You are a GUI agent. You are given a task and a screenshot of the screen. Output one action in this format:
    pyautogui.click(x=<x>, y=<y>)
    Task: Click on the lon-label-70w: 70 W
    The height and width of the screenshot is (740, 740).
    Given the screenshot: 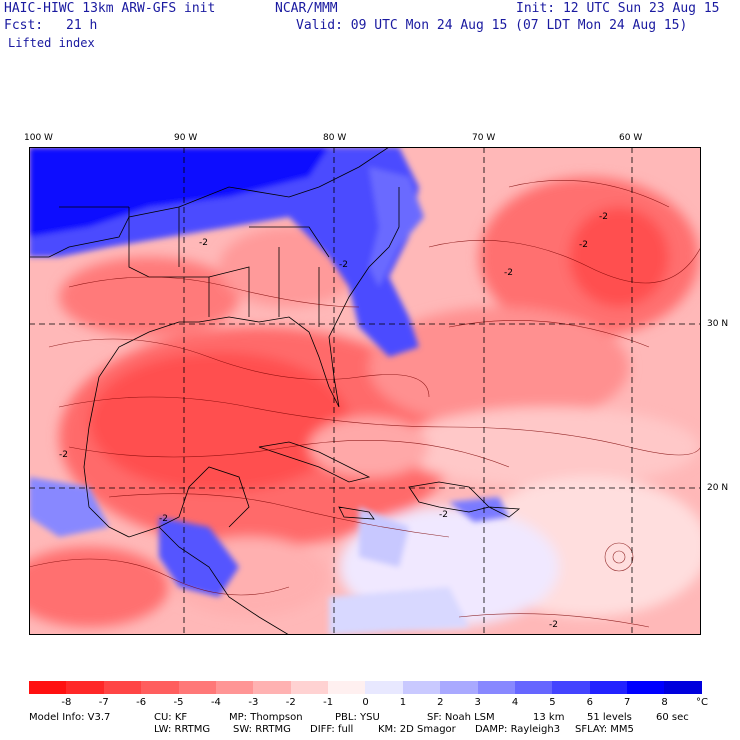 What is the action you would take?
    pyautogui.click(x=484, y=138)
    